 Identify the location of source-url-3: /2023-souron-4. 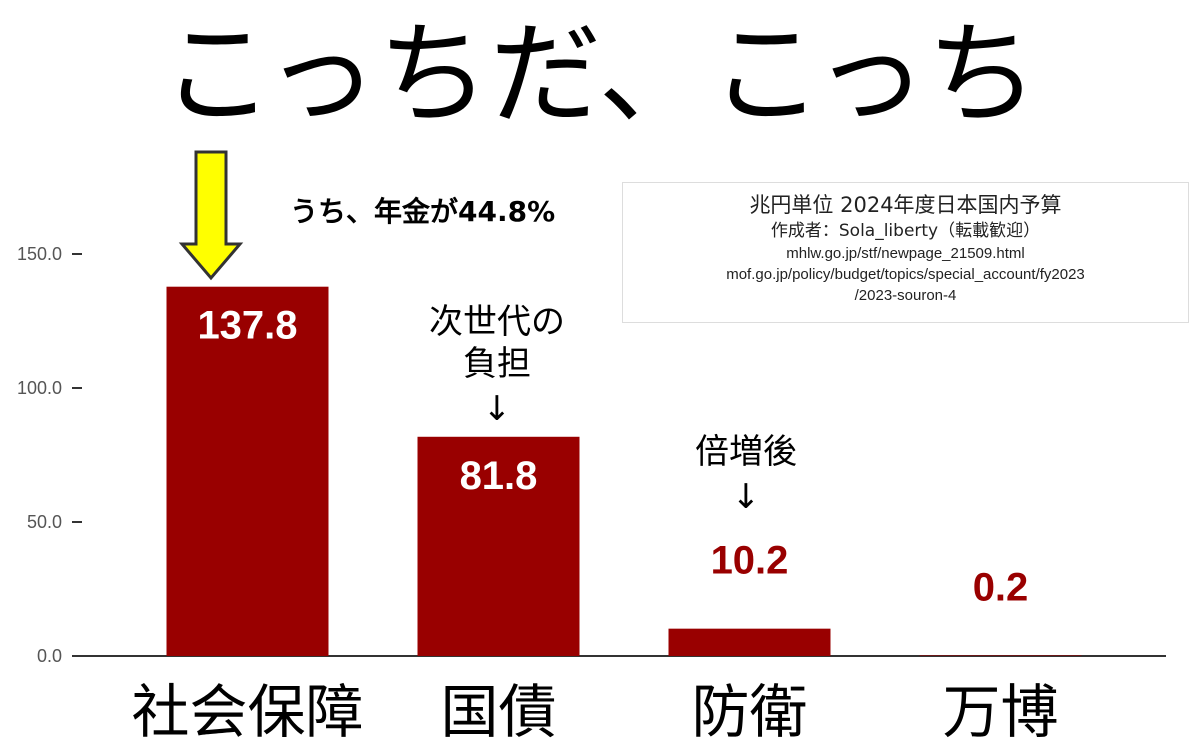
(905, 295).